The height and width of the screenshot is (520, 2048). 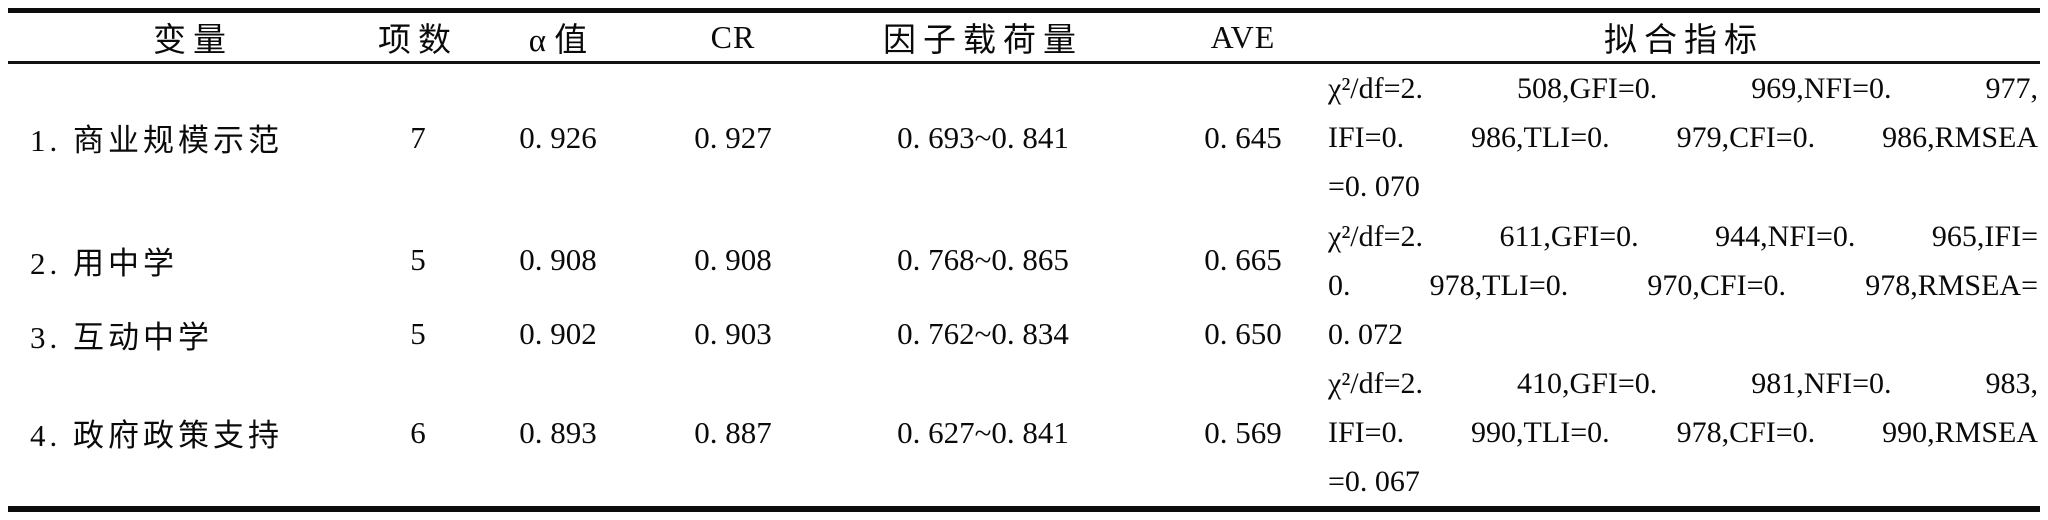 I want to click on cell-alpha: 0. 908, so click(x=558, y=259).